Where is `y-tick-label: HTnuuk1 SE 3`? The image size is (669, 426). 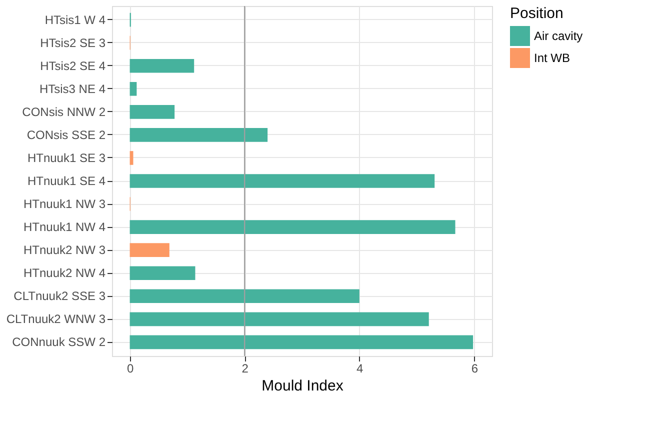
y-tick-label: HTnuuk1 SE 3 is located at coordinates (66, 157).